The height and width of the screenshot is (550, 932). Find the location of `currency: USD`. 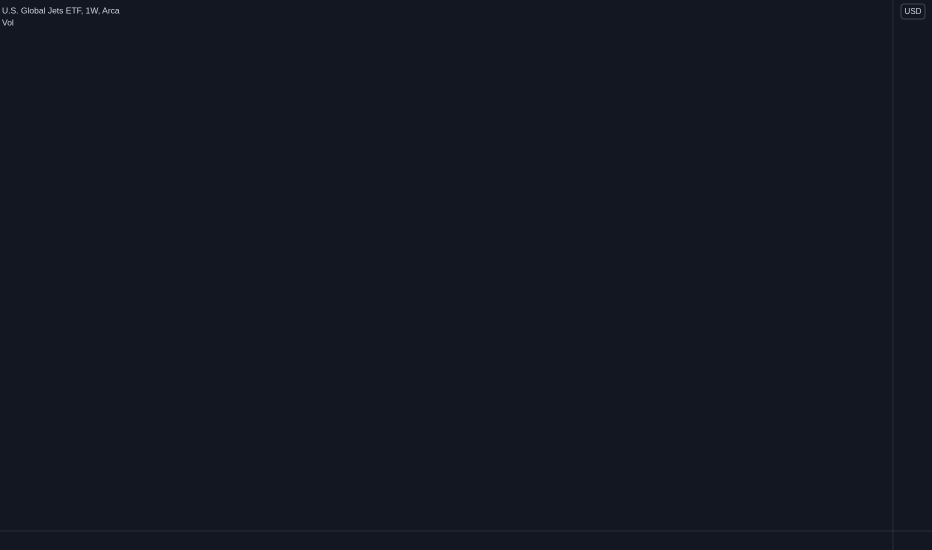

currency: USD is located at coordinates (913, 11).